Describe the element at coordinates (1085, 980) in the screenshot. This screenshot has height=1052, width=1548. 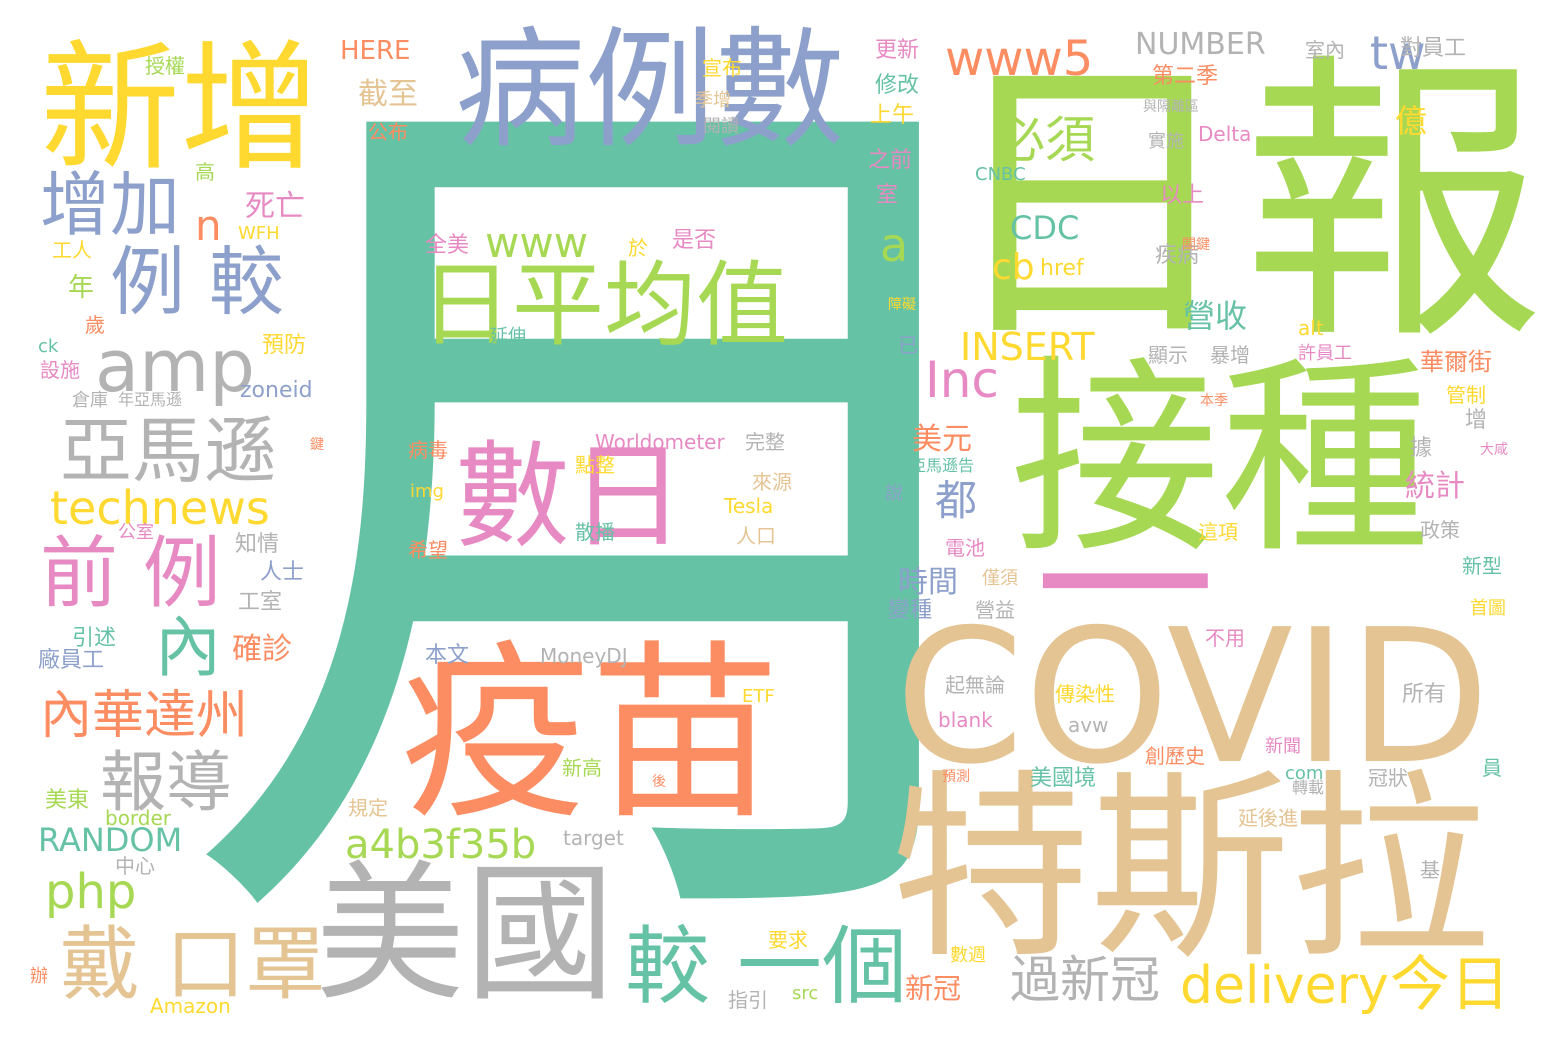
I see `word: 過新冠` at that location.